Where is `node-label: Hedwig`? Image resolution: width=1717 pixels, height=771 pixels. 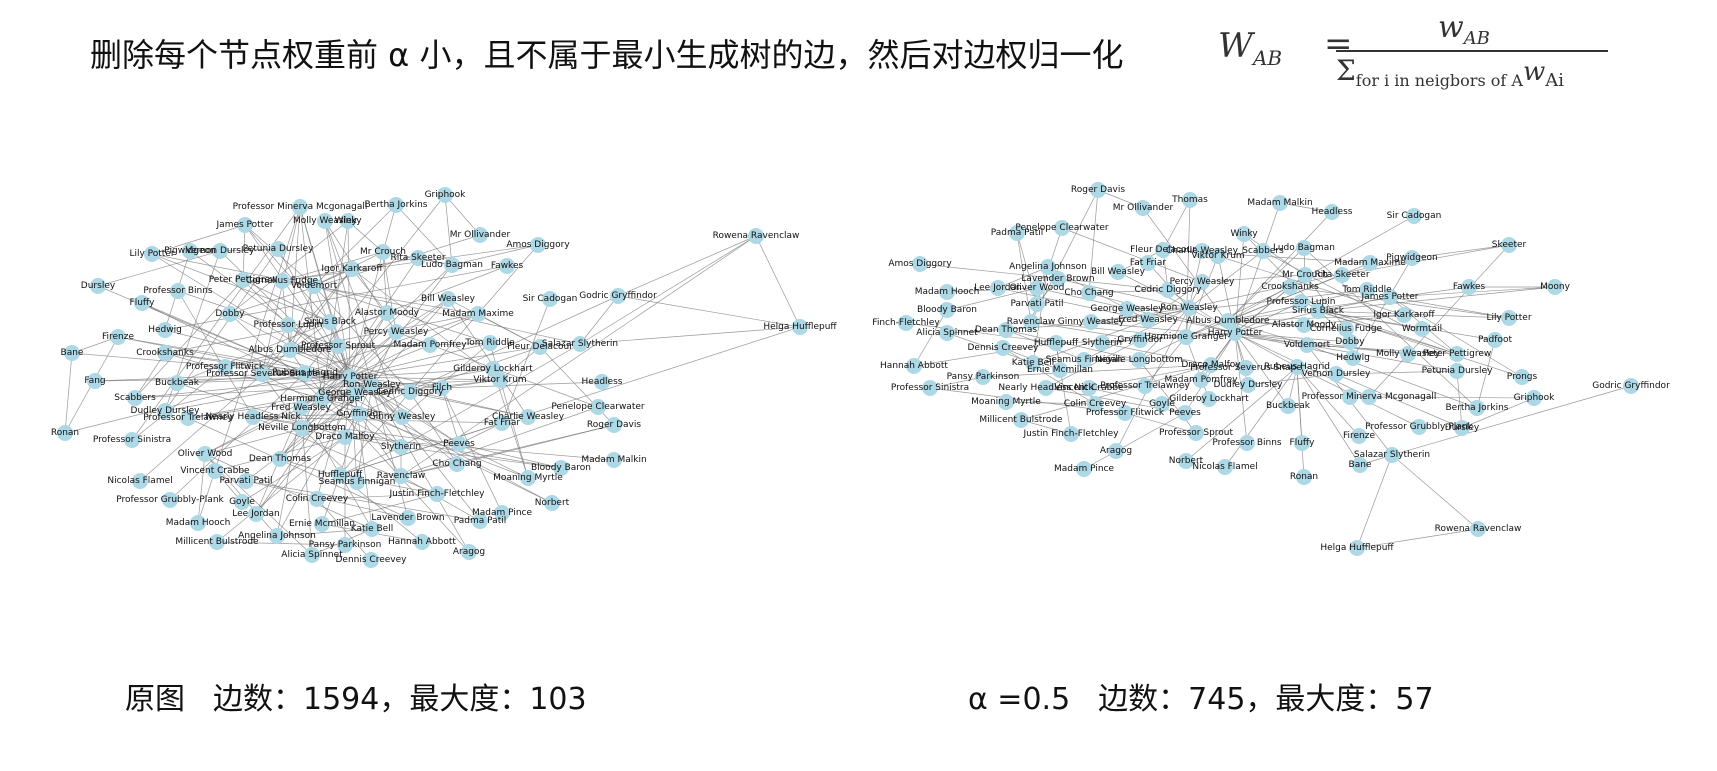 node-label: Hedwig is located at coordinates (1353, 358).